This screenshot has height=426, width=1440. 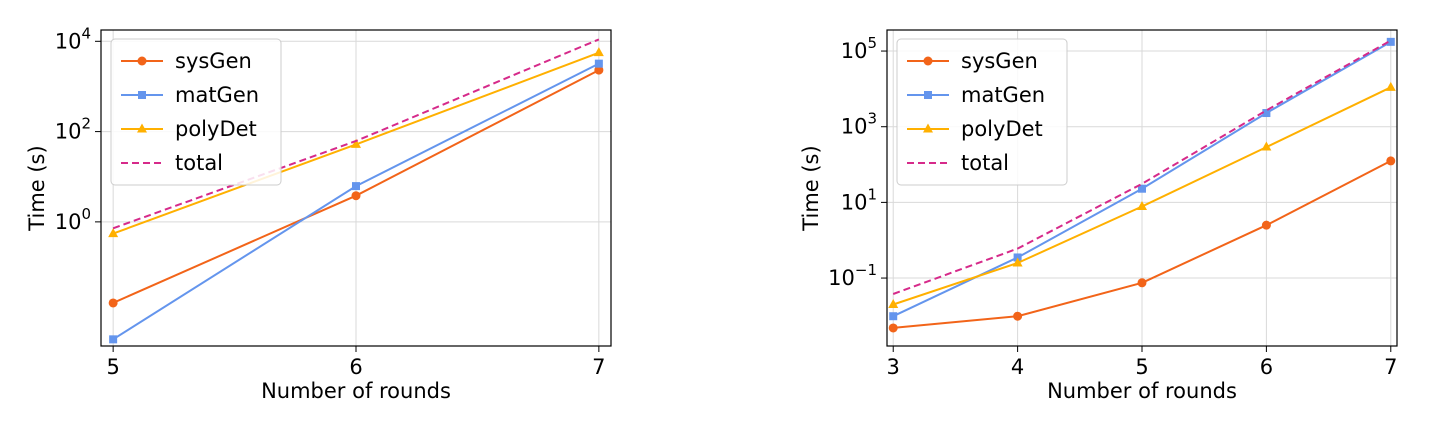 I want to click on x-tick-label: 3, so click(x=893, y=367).